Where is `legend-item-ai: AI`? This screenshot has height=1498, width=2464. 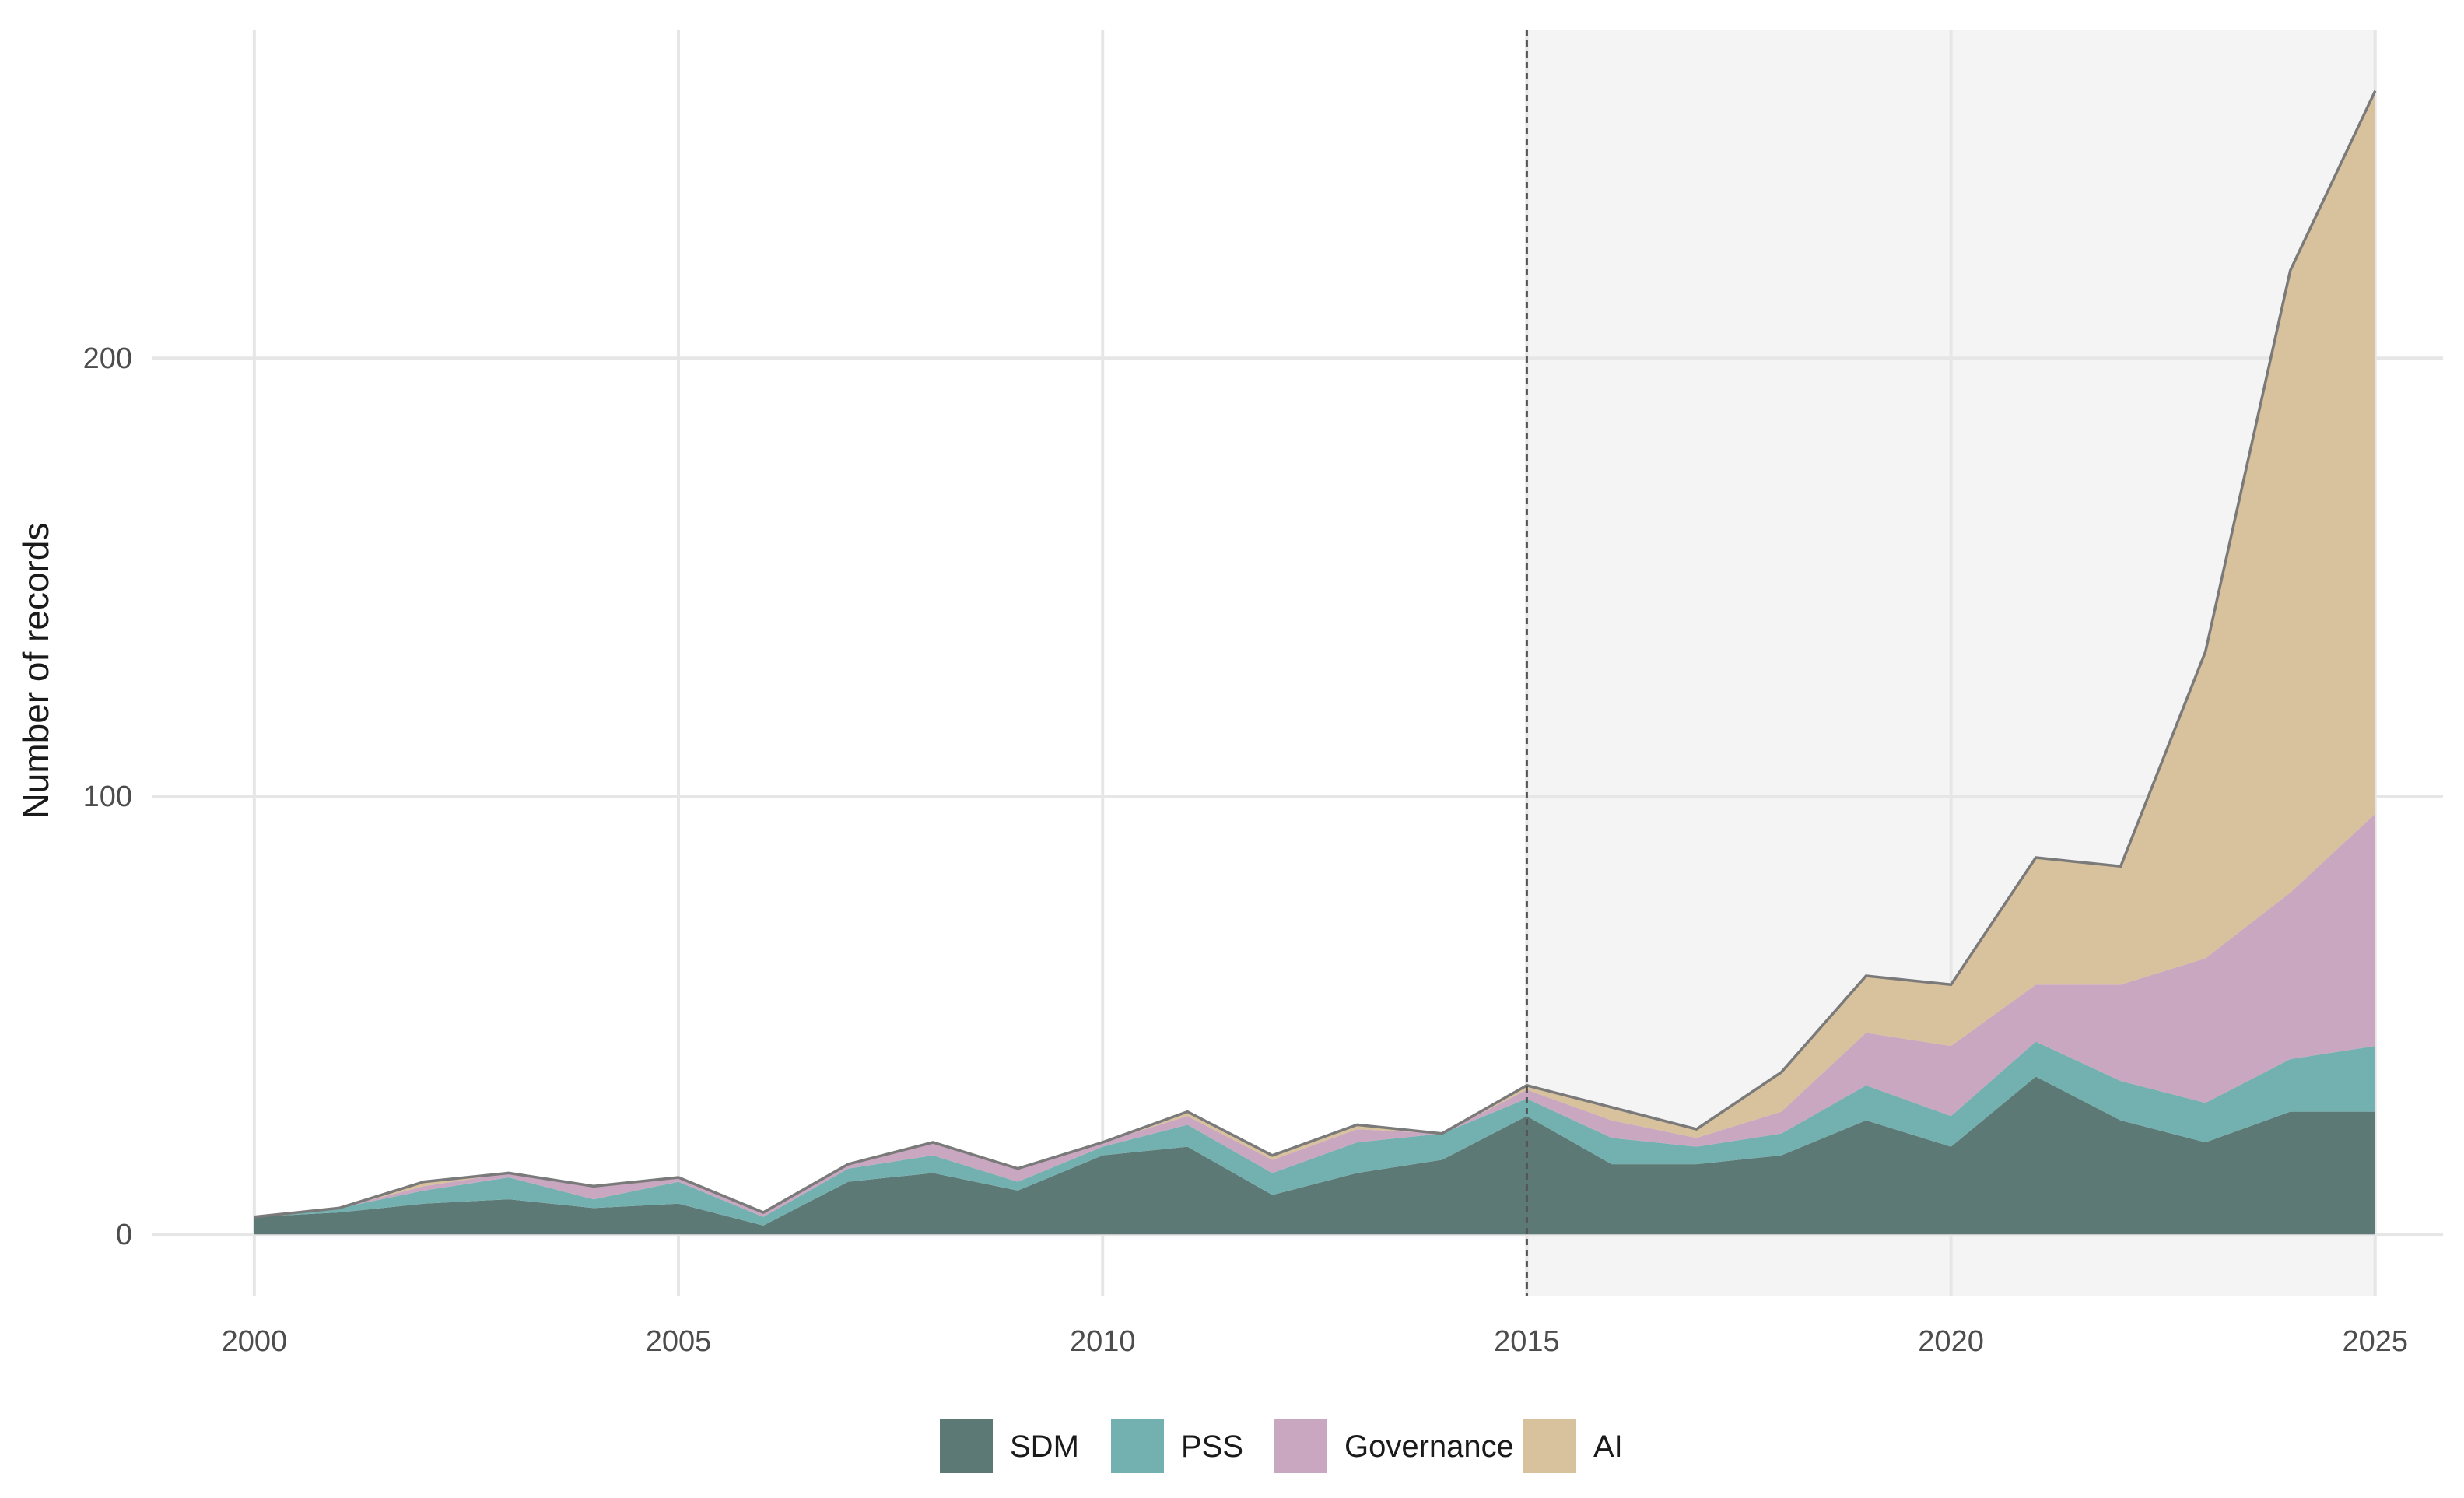 legend-item-ai: AI is located at coordinates (1573, 1446).